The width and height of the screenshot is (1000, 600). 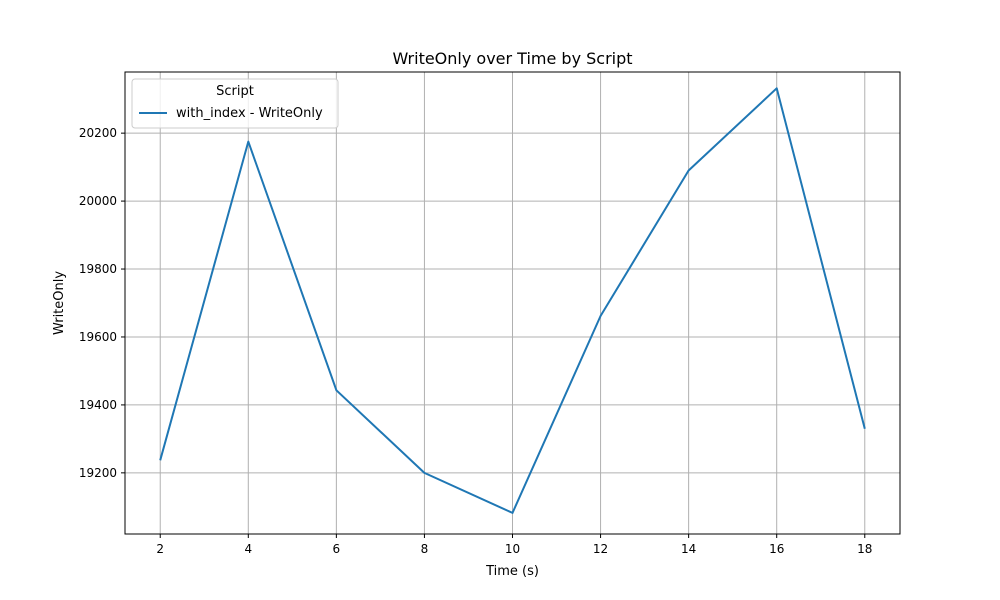 What do you see at coordinates (425, 549) in the screenshot?
I see `x-tick-label: 8` at bounding box center [425, 549].